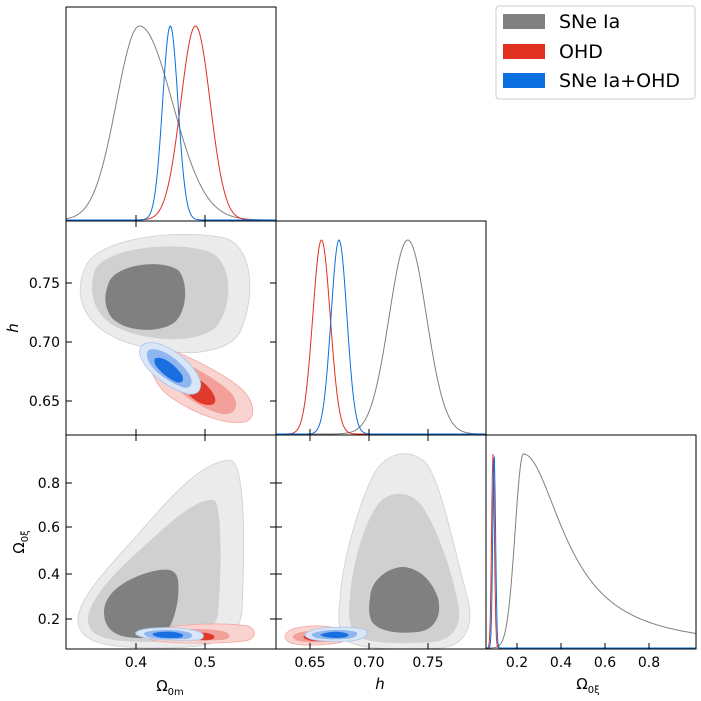  I want to click on marginal-curve-sne-ia-omega-m, so click(171, 123).